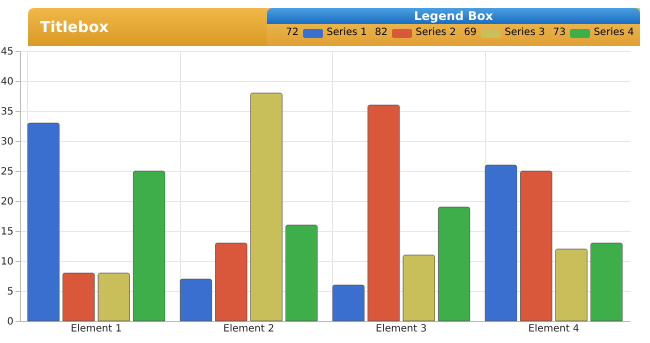 This screenshot has width=650, height=343. I want to click on legend-title: Legend Box, so click(453, 16).